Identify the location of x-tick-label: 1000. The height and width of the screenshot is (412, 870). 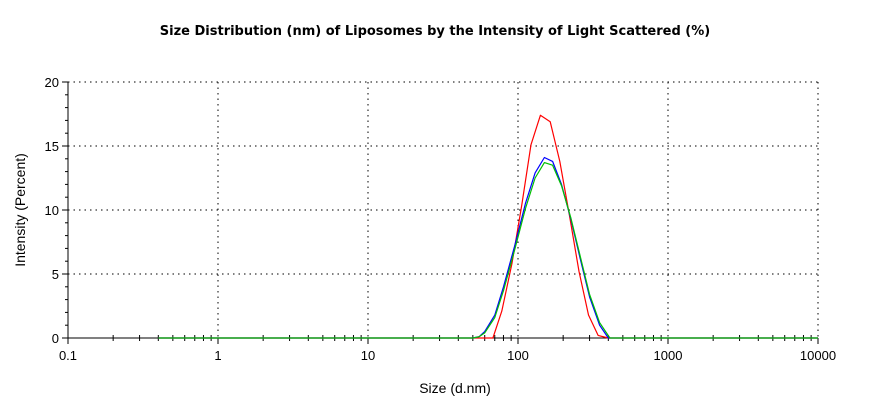
(668, 355).